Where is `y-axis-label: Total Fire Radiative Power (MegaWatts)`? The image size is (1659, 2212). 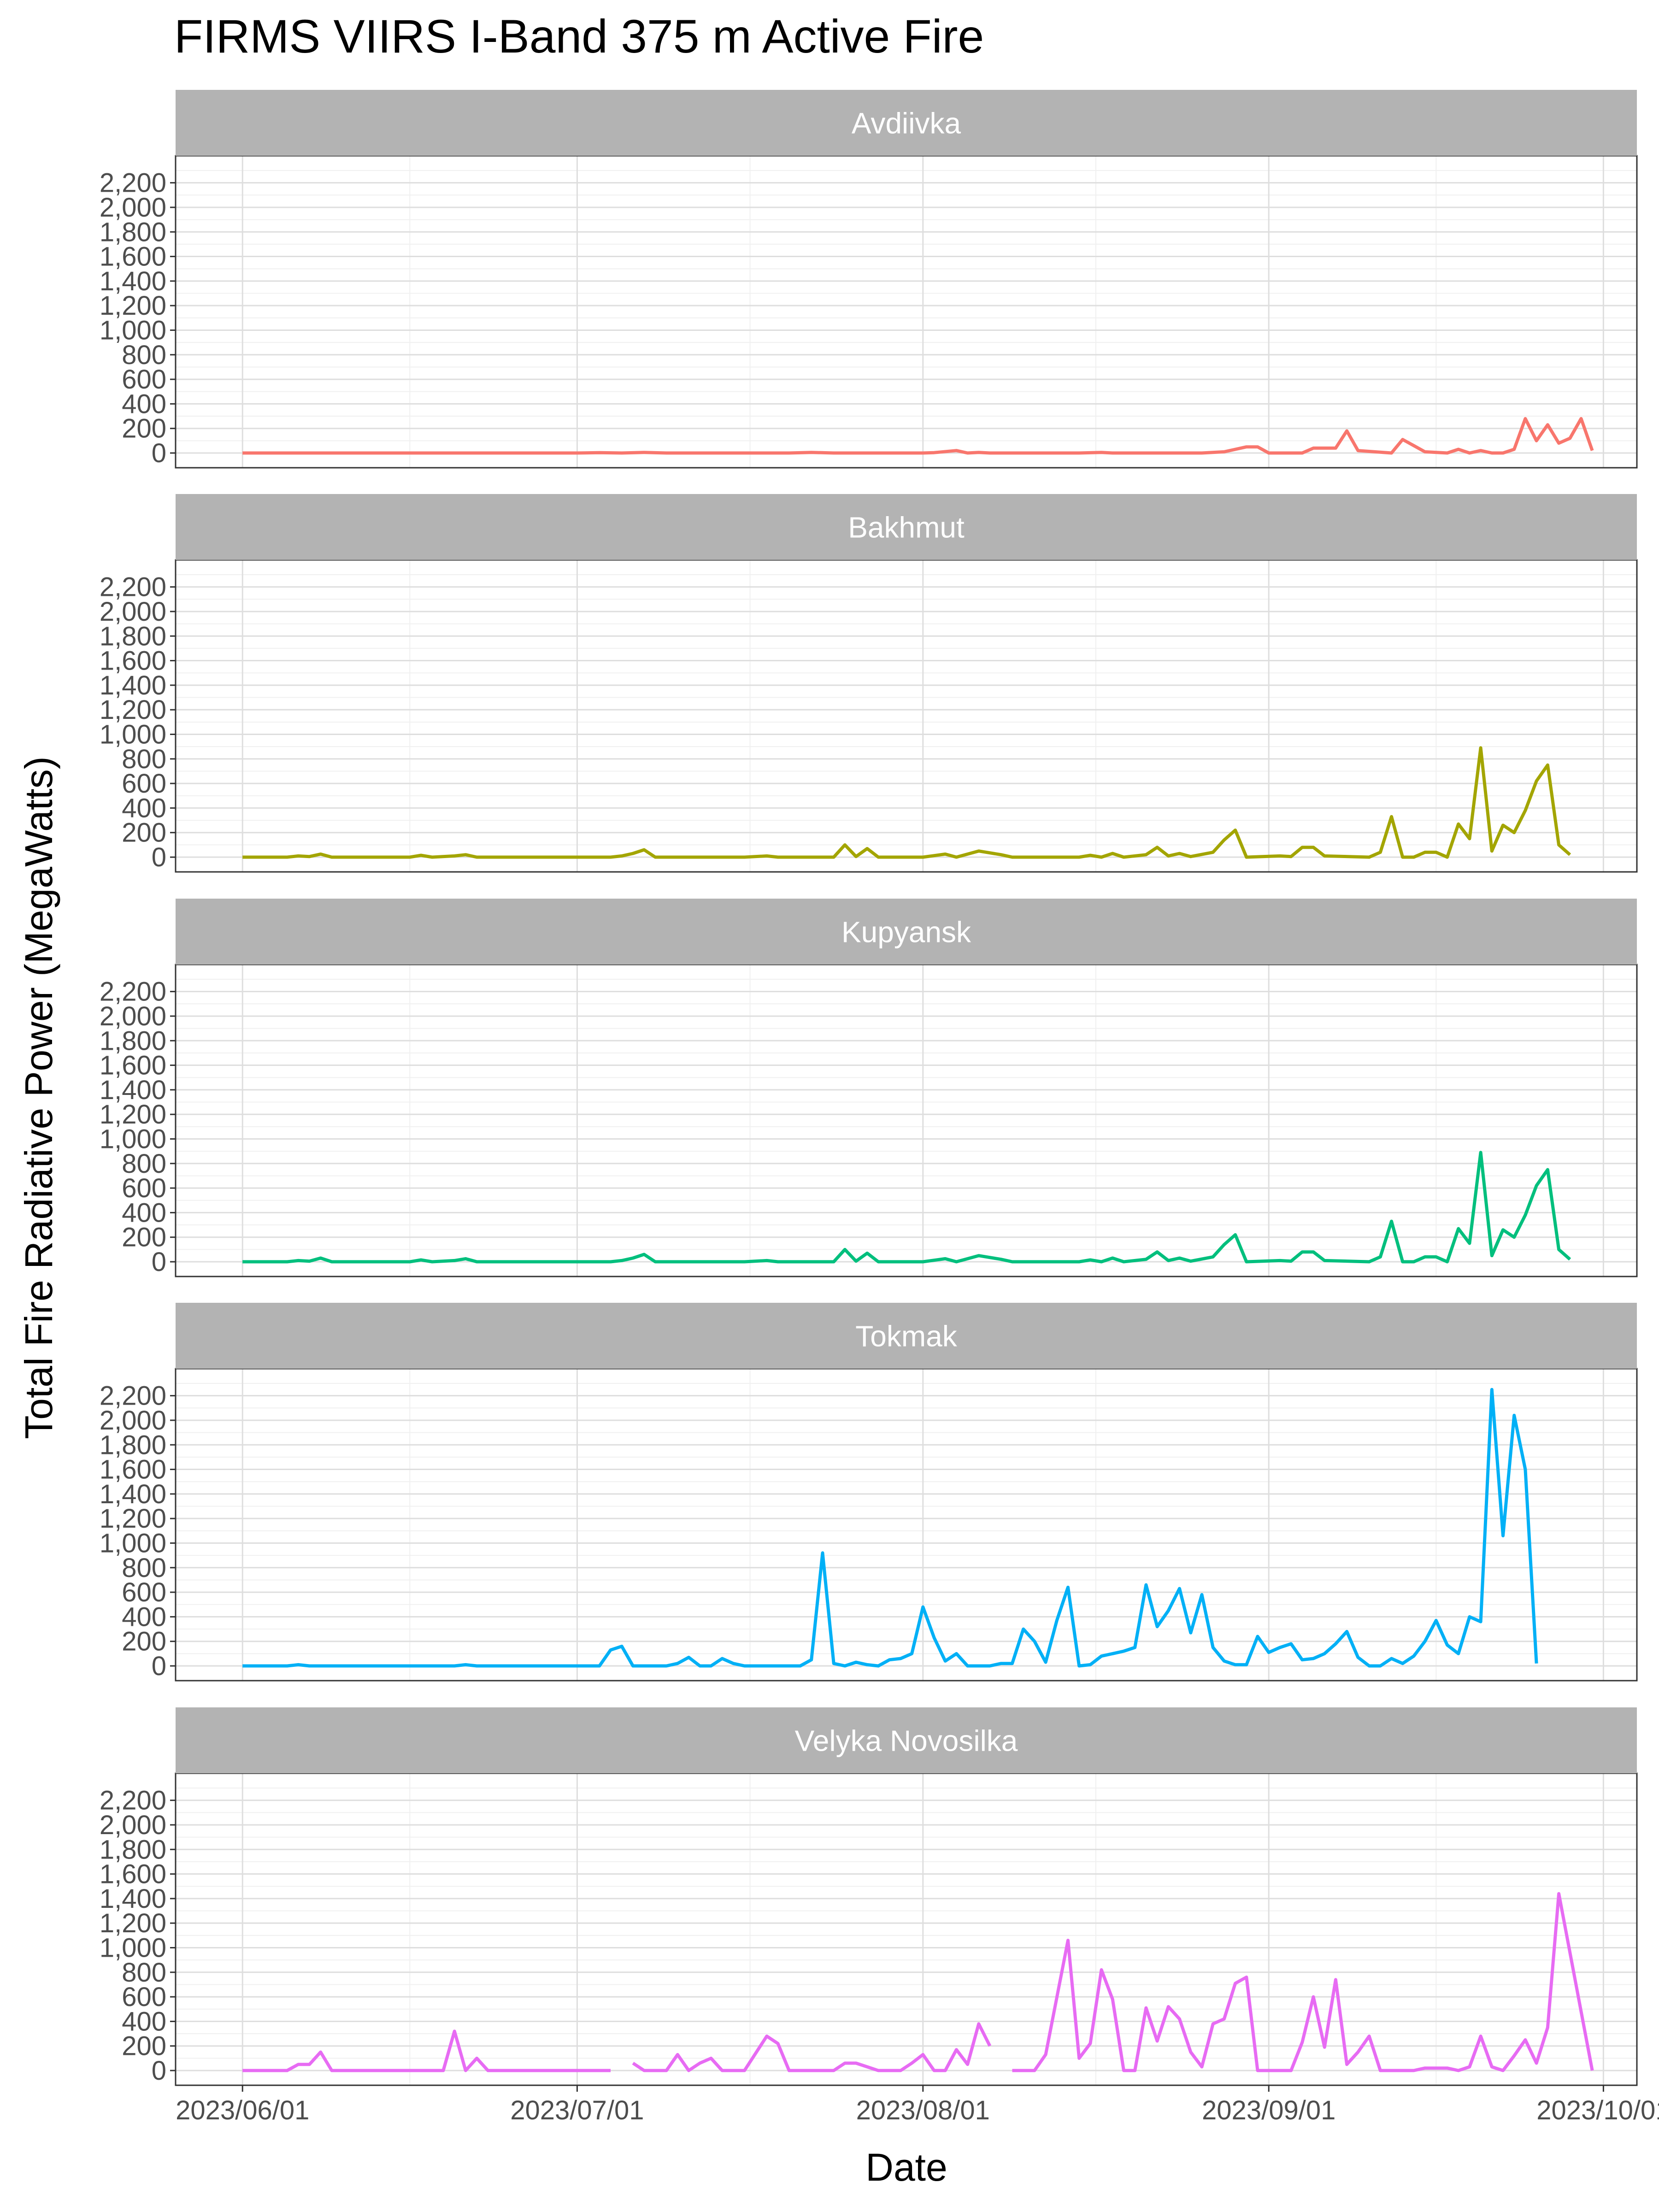
y-axis-label: Total Fire Radiative Power (MegaWatts) is located at coordinates (38, 1097).